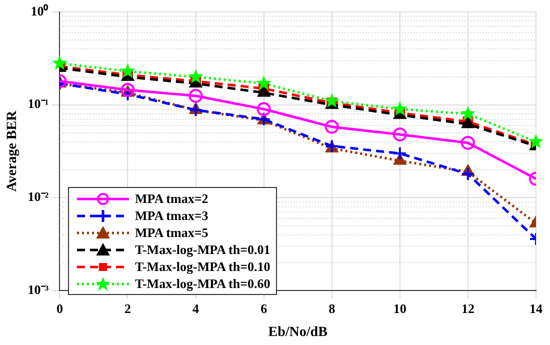 This screenshot has width=550, height=345. What do you see at coordinates (38, 196) in the screenshot?
I see `y-tick-label: 10⁻²` at bounding box center [38, 196].